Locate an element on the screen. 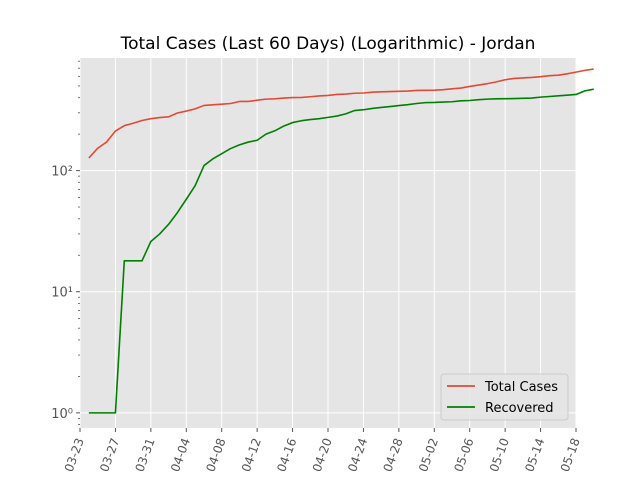 This screenshot has width=640, height=484. x-tick-label: 05-18 is located at coordinates (570, 455).